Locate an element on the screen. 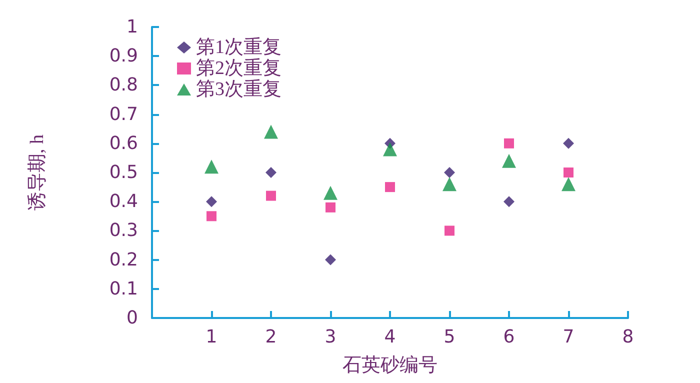 The width and height of the screenshot is (700, 383). y-tick-label: 0 is located at coordinates (132, 318).